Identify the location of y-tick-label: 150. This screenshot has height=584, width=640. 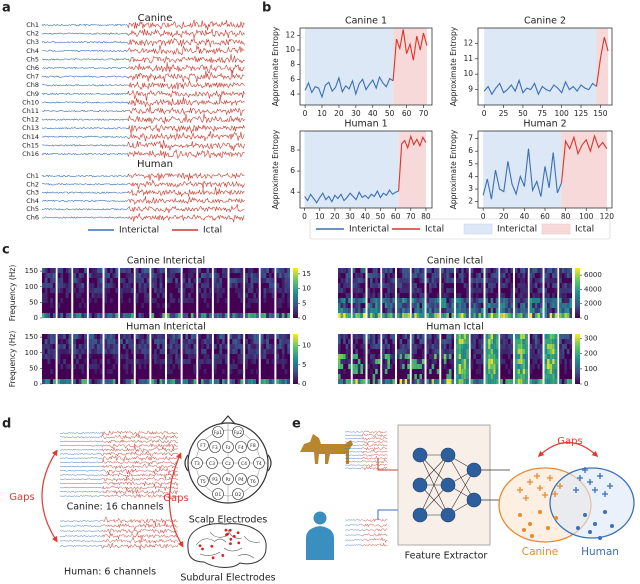
(31, 271).